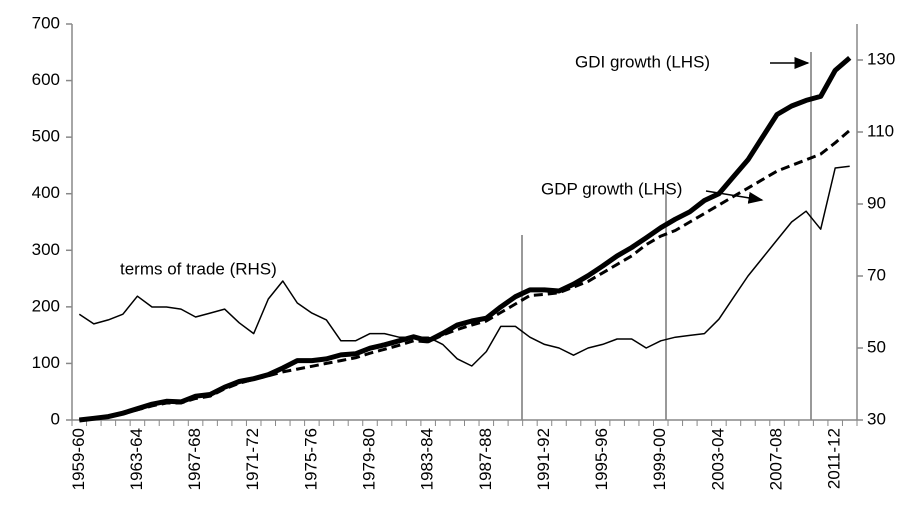 Image resolution: width=918 pixels, height=522 pixels. What do you see at coordinates (46, 79) in the screenshot?
I see `y-tick-label: 600` at bounding box center [46, 79].